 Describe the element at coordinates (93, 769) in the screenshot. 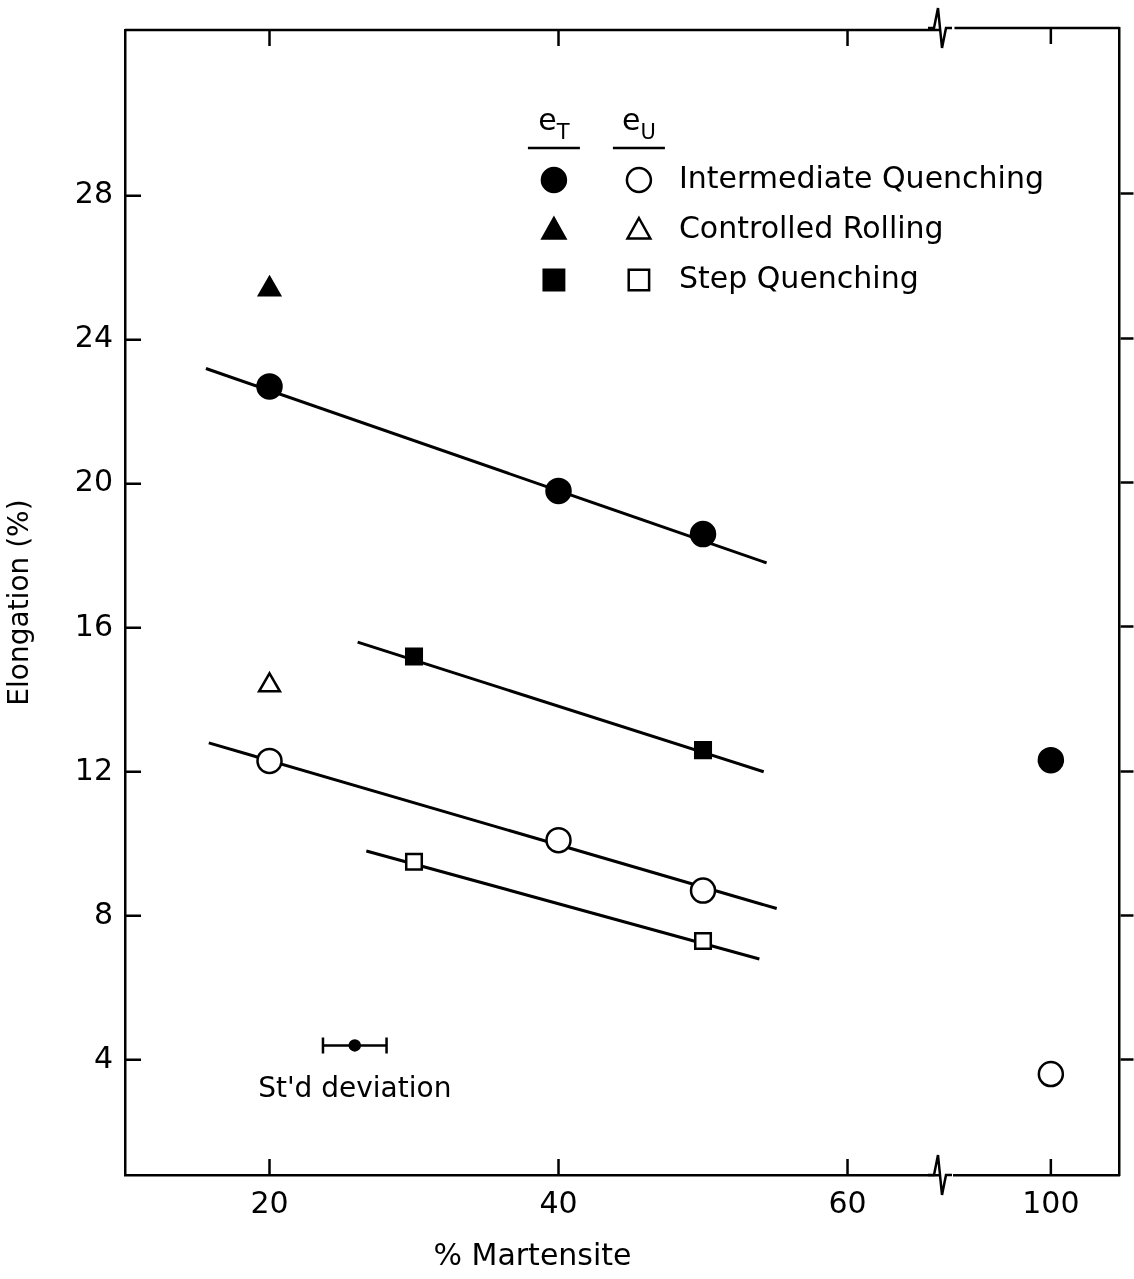

I see `y-tick-label: 12` at that location.